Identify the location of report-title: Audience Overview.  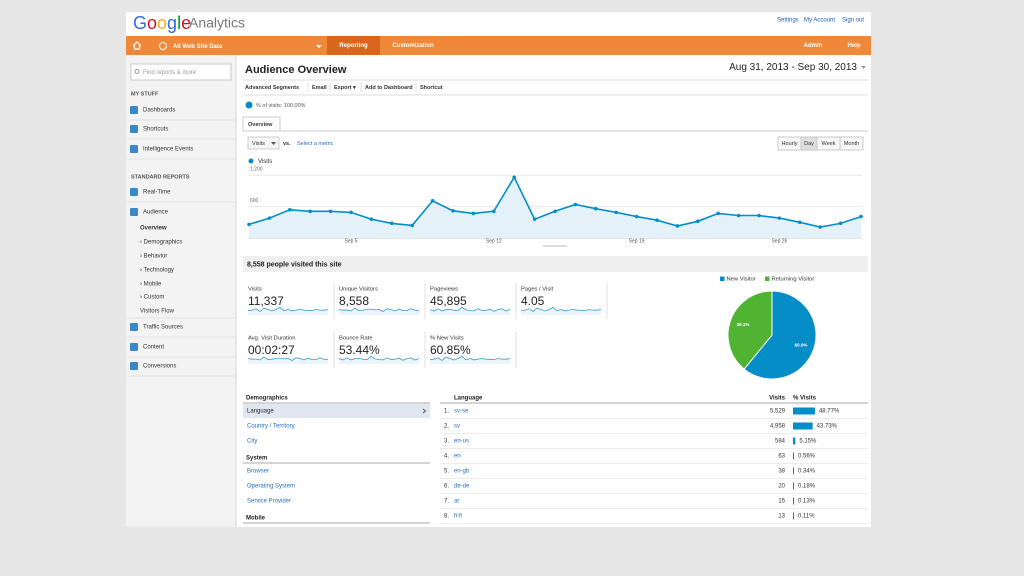
(296, 70).